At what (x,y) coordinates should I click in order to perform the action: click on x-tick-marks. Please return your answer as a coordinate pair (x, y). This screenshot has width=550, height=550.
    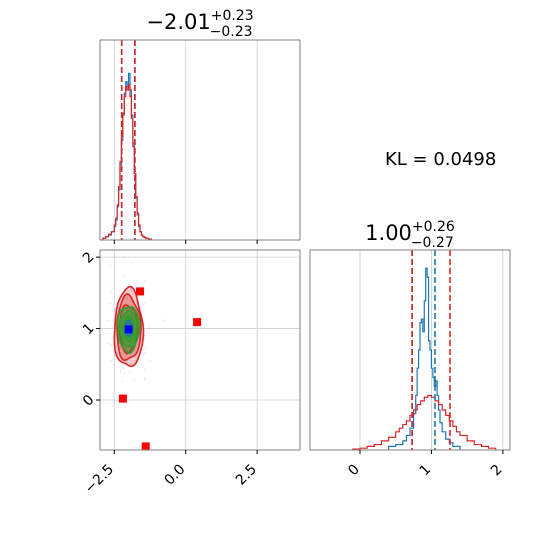
    Looking at the image, I should click on (185, 242).